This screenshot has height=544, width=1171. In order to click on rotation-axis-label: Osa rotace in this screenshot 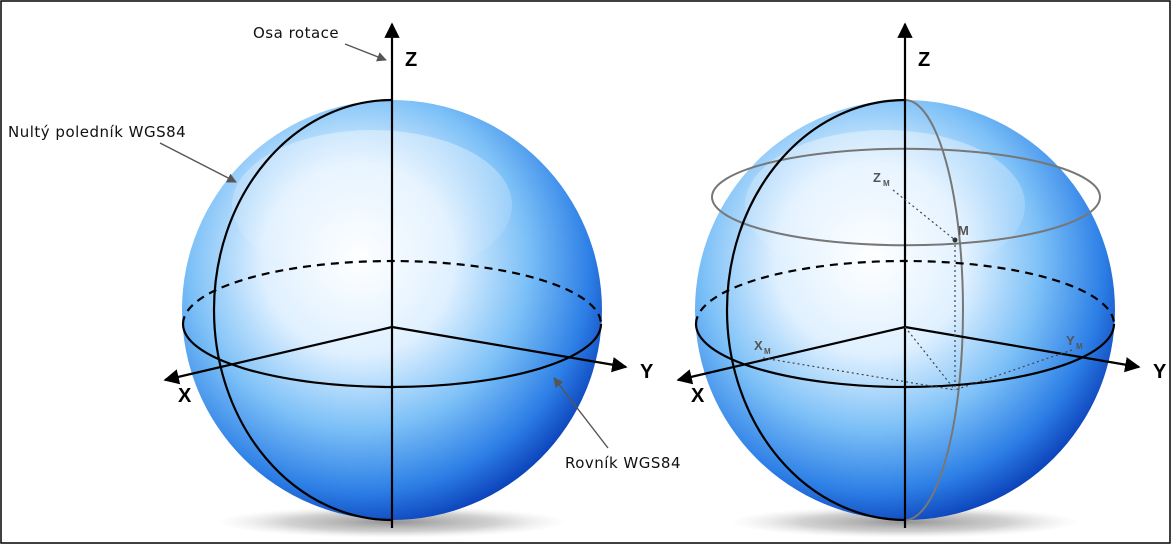, I will do `click(296, 33)`.